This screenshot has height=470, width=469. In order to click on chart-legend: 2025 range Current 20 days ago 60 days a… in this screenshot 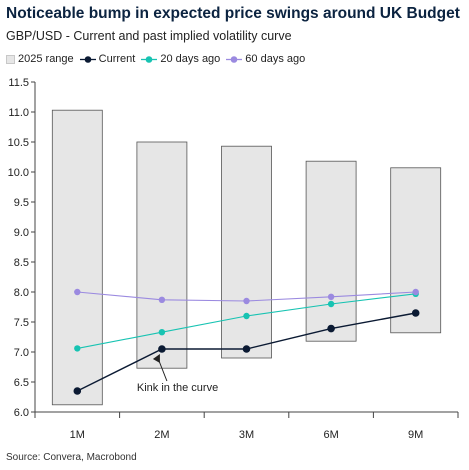, I will do `click(155, 59)`.